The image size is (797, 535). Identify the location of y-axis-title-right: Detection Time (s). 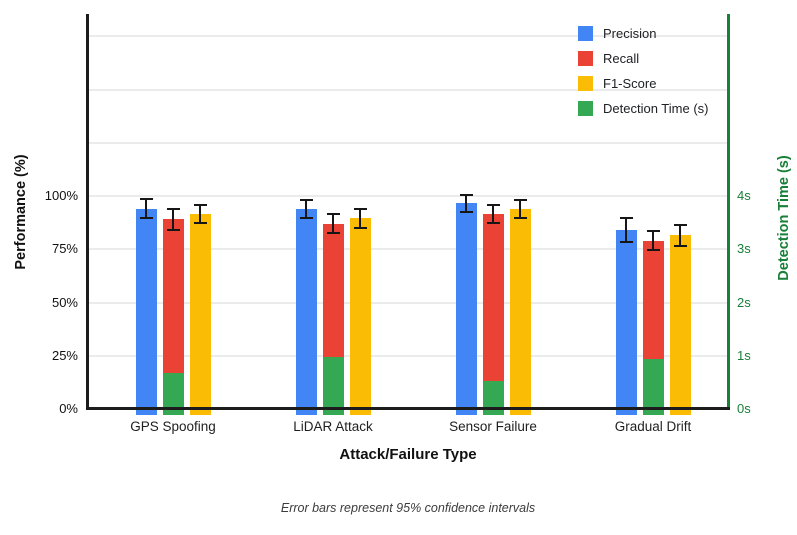
(784, 218).